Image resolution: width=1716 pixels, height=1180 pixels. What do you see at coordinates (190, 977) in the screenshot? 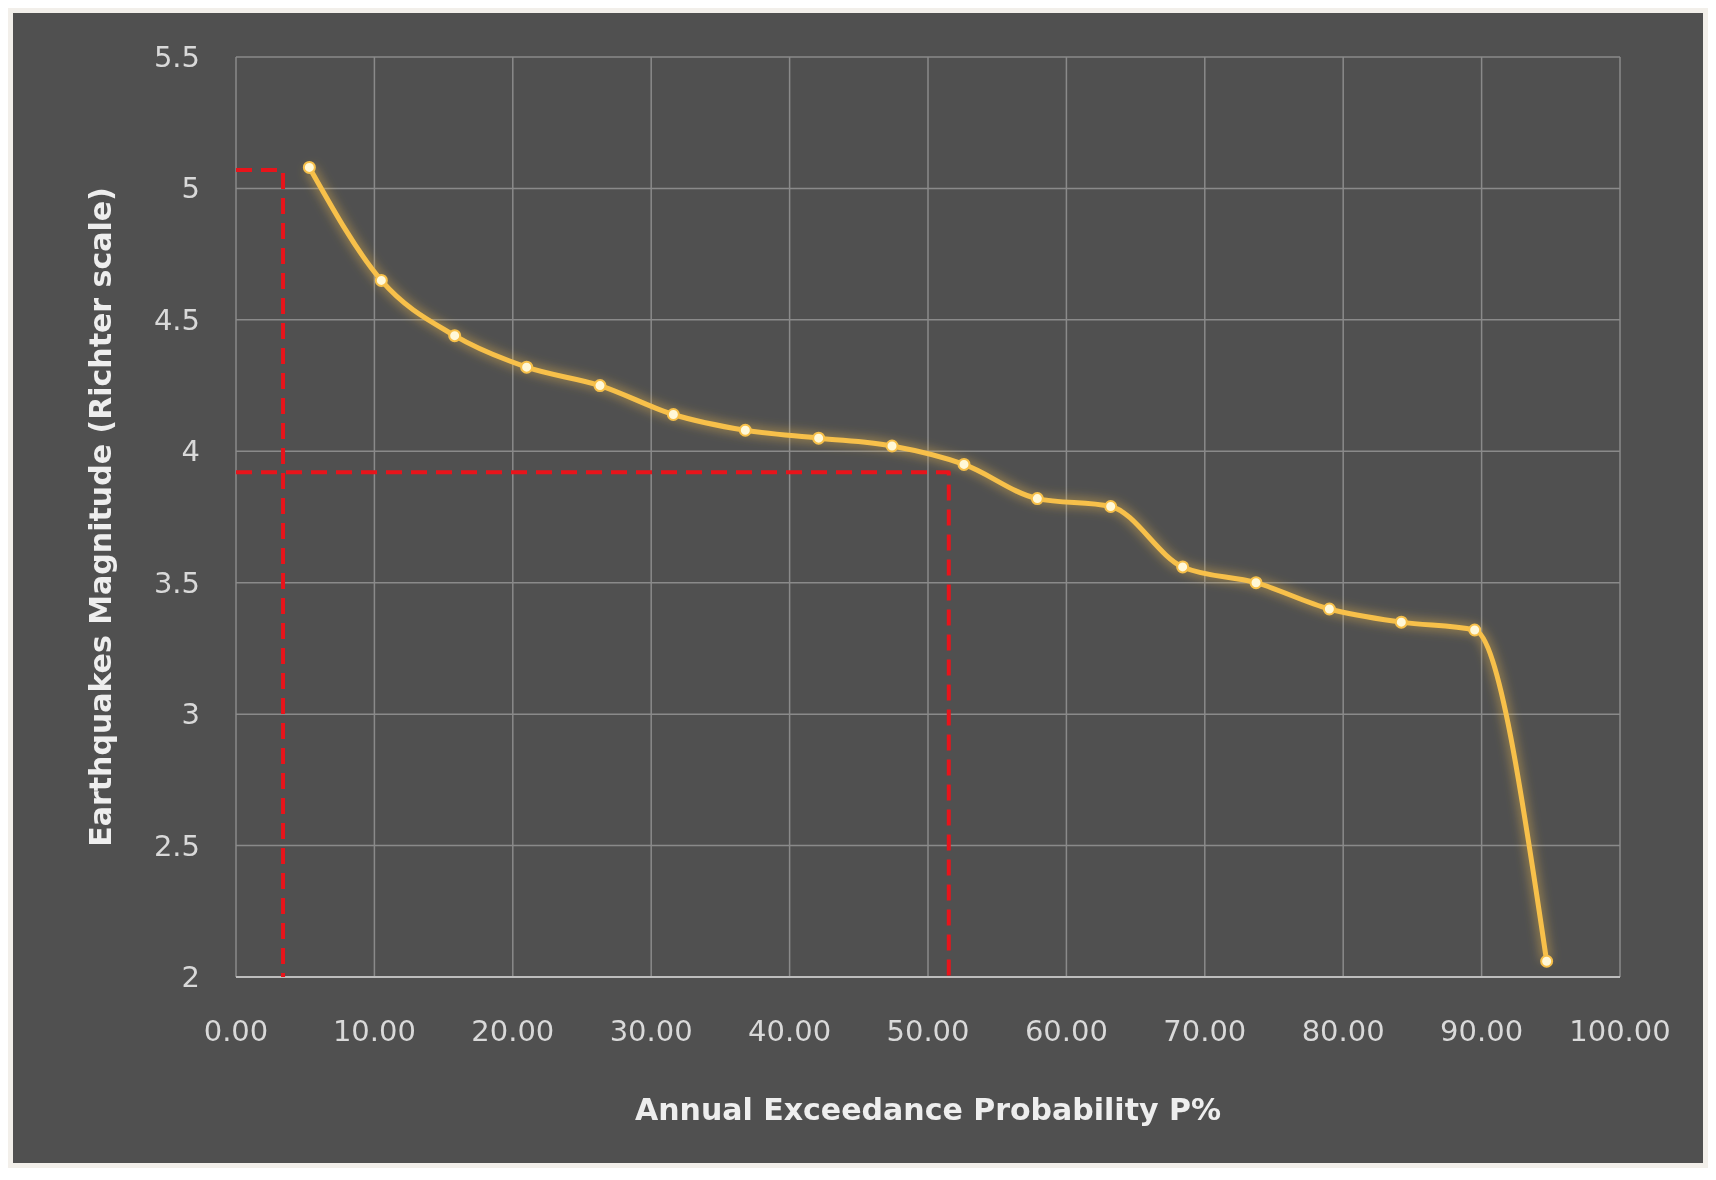
I see `y-tick-label: 2` at bounding box center [190, 977].